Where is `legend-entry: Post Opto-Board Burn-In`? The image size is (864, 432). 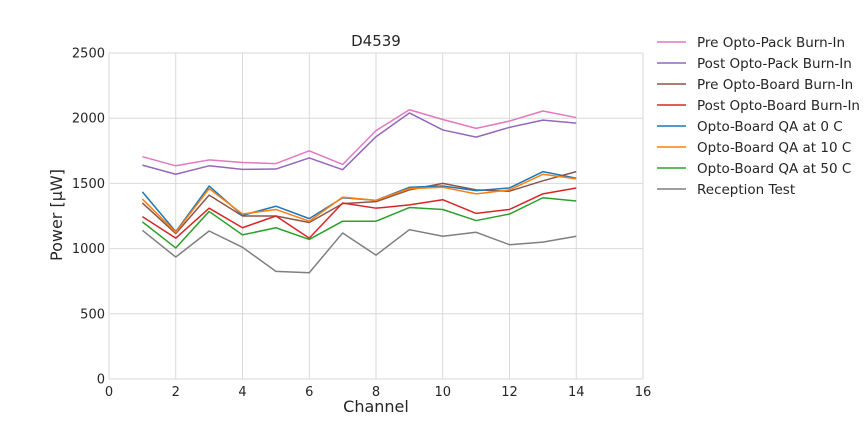
legend-entry: Post Opto-Board Burn-In is located at coordinates (778, 106).